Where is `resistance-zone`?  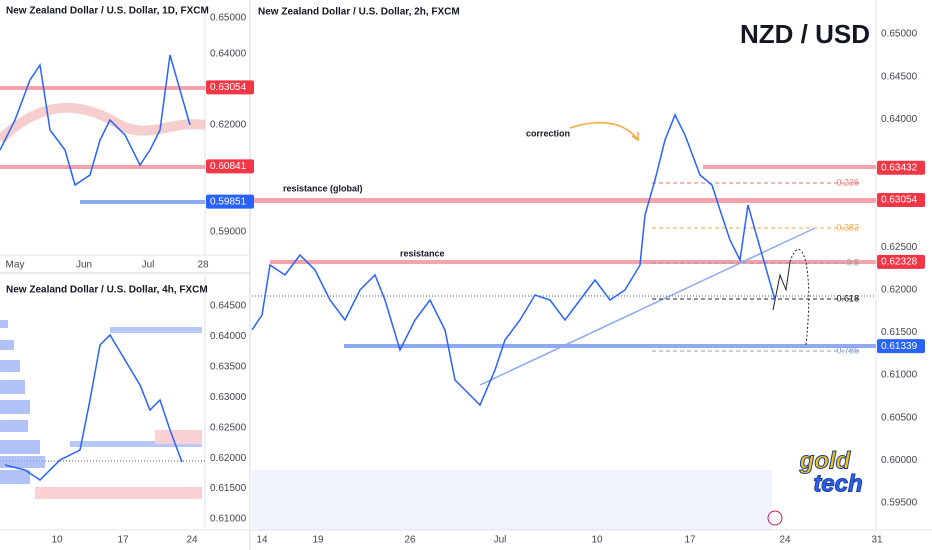
resistance-zone is located at coordinates (102, 88).